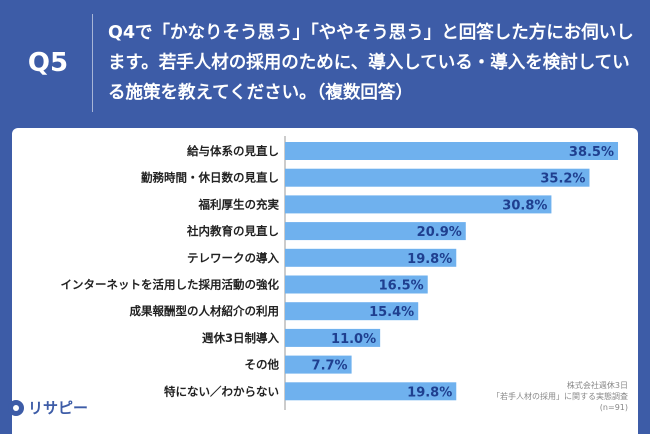 This screenshot has height=434, width=650. I want to click on category-label-7: 週休3日制導入, so click(241, 338).